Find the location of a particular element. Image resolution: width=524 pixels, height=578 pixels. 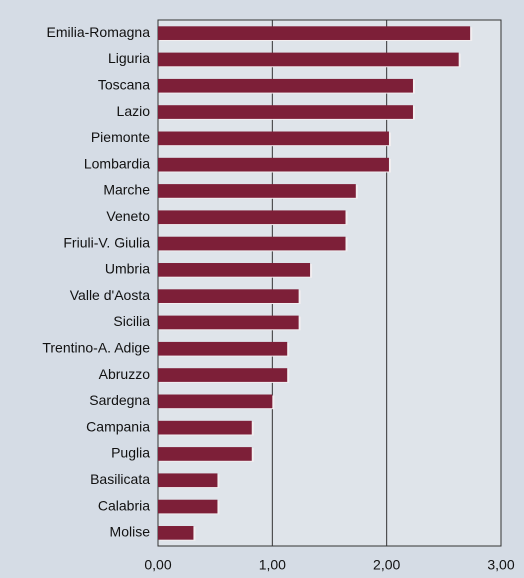

y-tick-label: Calabria is located at coordinates (124, 505).